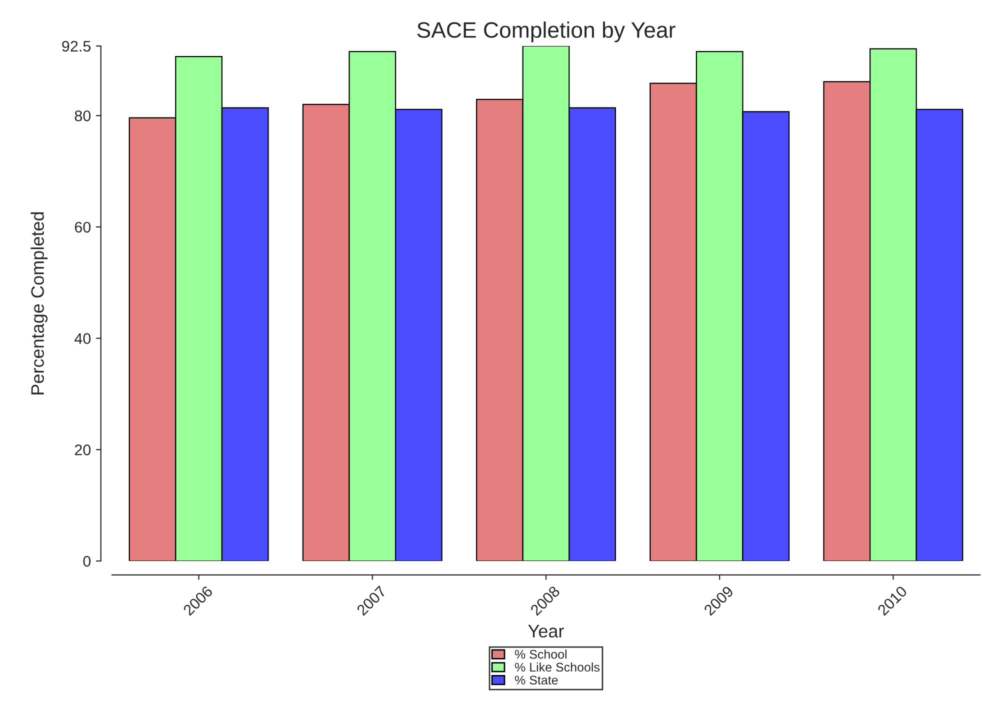 The height and width of the screenshot is (704, 982). Describe the element at coordinates (546, 32) in the screenshot. I see `chart-title: SACE Completion by Year` at that location.